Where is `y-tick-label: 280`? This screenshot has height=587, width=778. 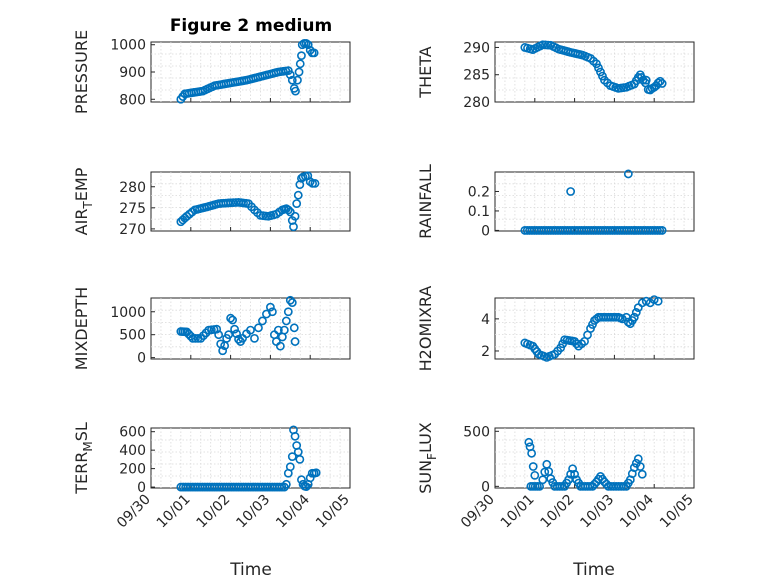 y-tick-label: 280 is located at coordinates (476, 103).